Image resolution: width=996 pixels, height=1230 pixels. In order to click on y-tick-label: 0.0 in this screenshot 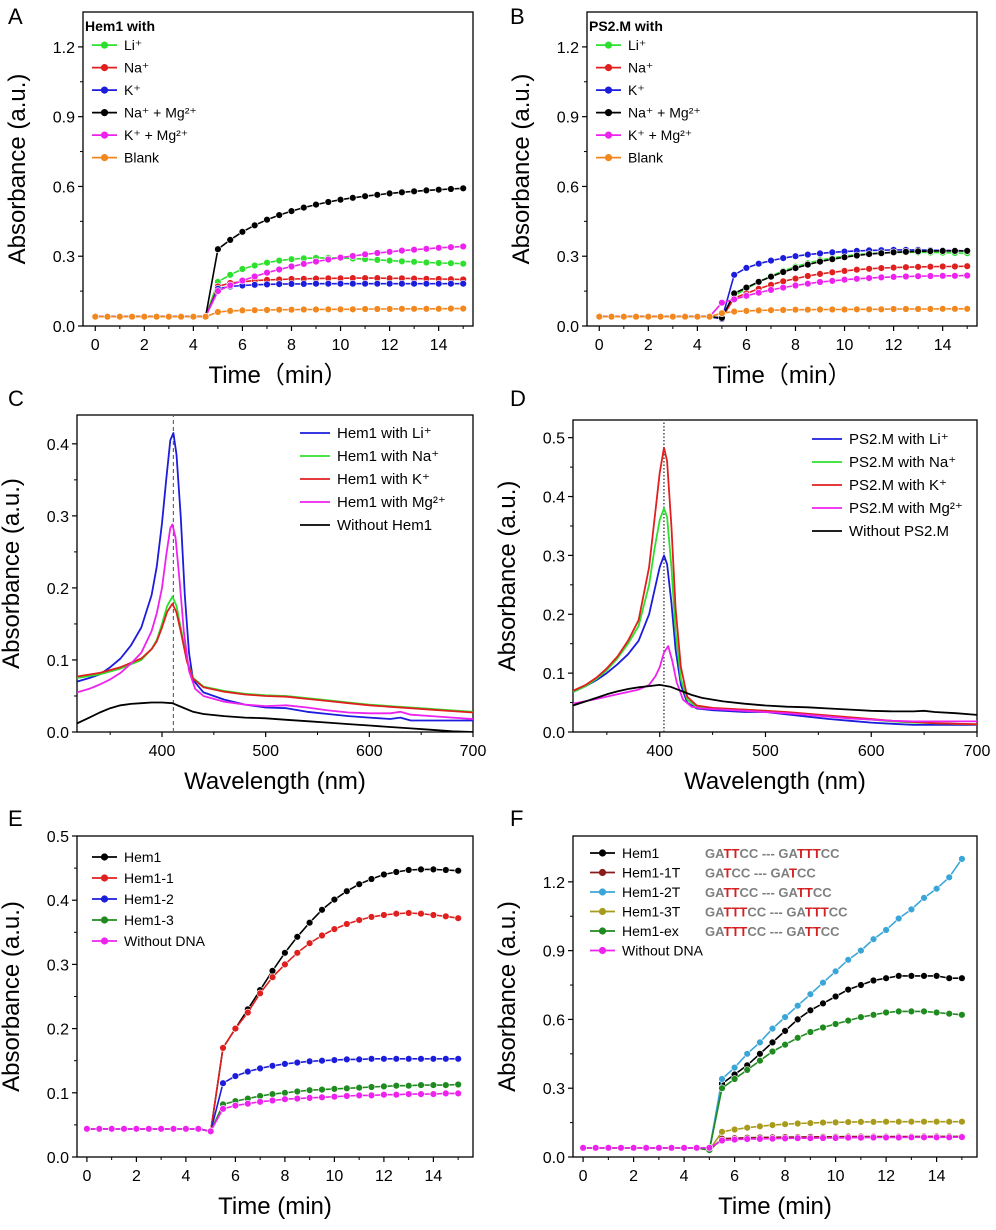, I will do `click(554, 1158)`.